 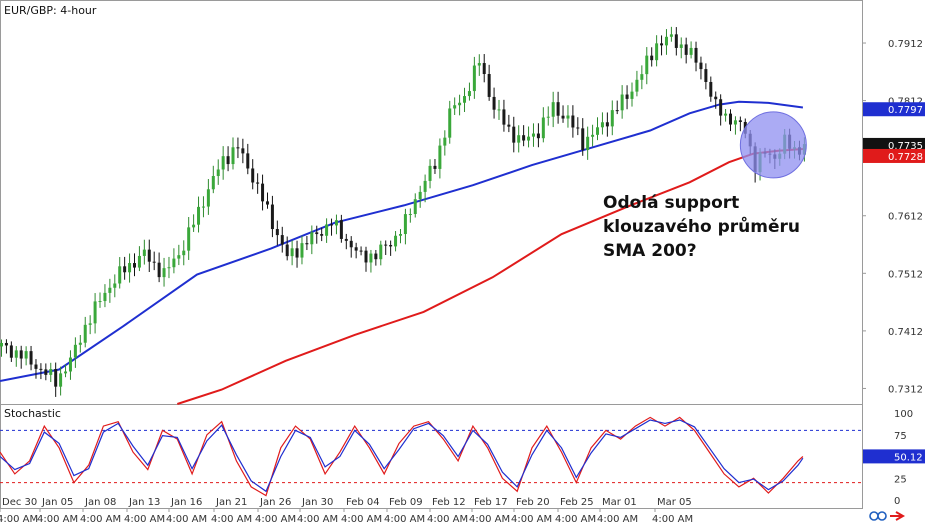 I want to click on date-tick-label: Feb 25, so click(x=577, y=502).